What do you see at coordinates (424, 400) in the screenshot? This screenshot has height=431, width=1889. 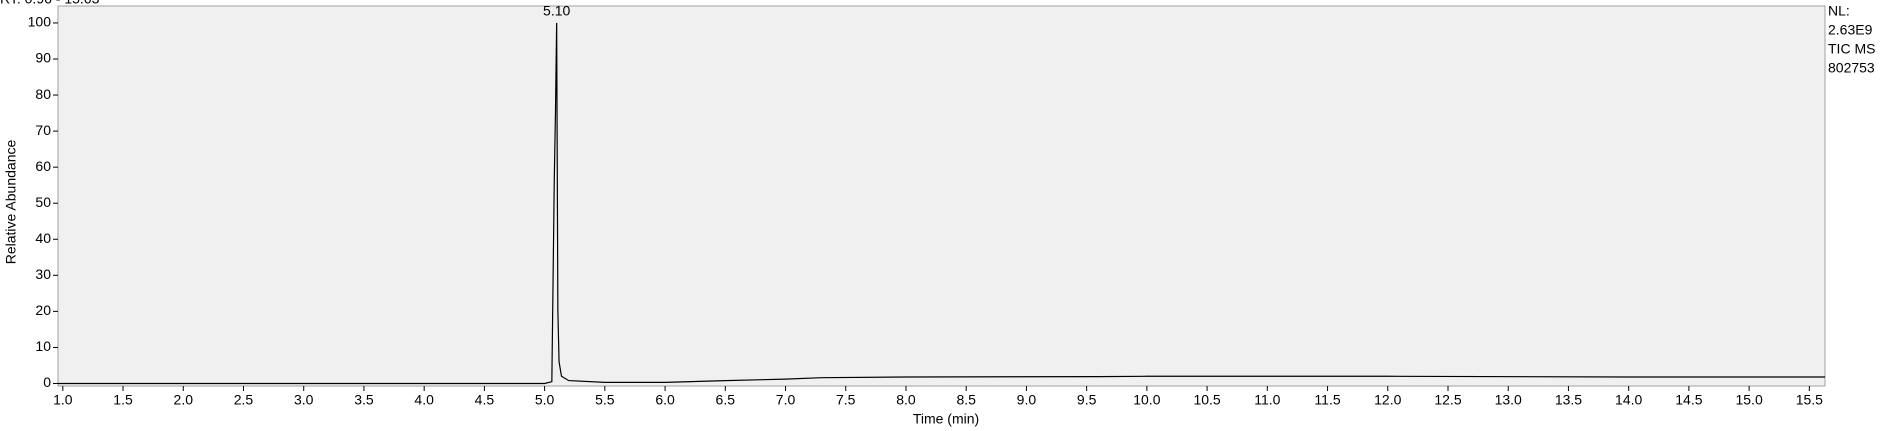 I see `x-tick-label: 4.0` at bounding box center [424, 400].